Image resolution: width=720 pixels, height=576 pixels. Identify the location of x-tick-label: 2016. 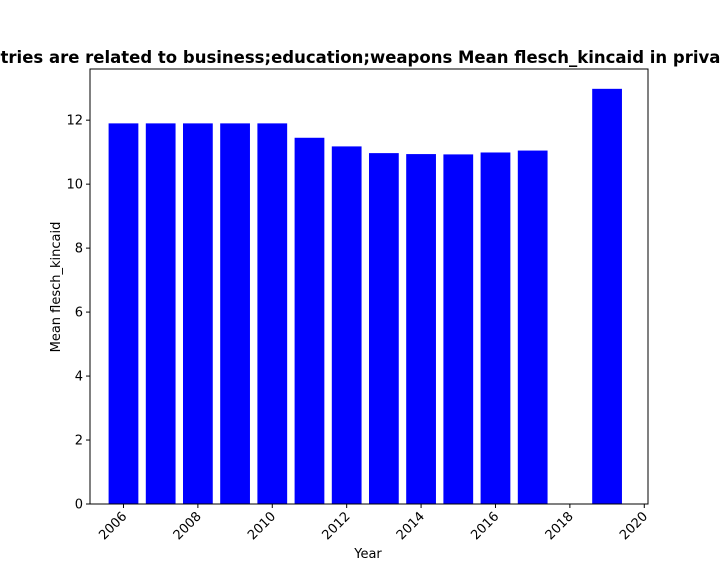
(485, 526).